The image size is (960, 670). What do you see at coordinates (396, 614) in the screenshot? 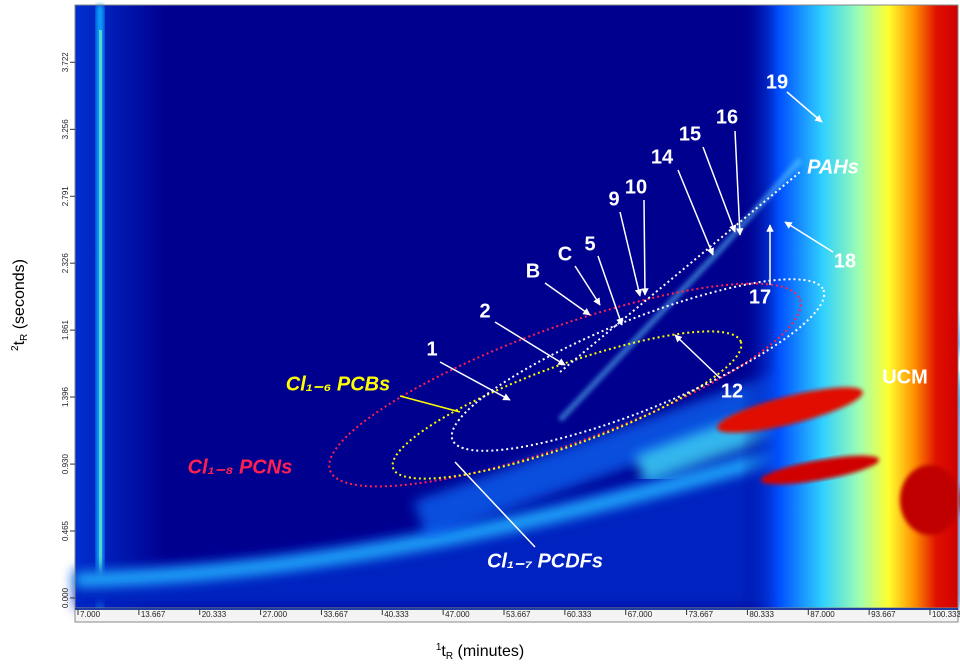
I see `x-tick-label: 40.333` at bounding box center [396, 614].